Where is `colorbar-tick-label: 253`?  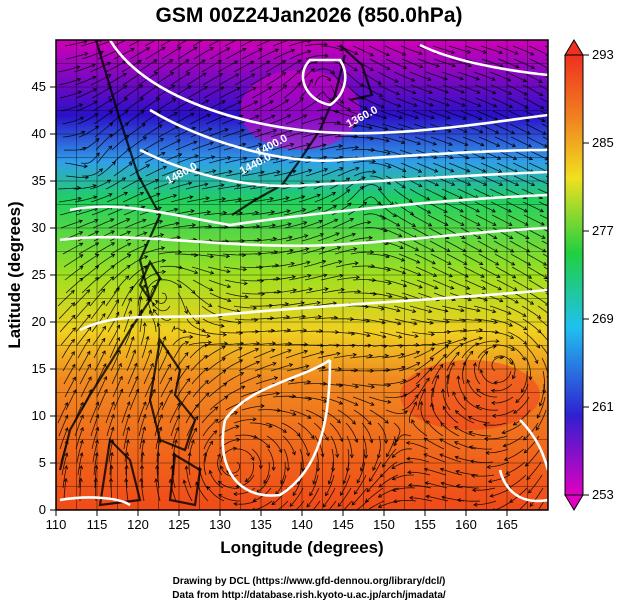
colorbar-tick-label: 253 is located at coordinates (603, 494).